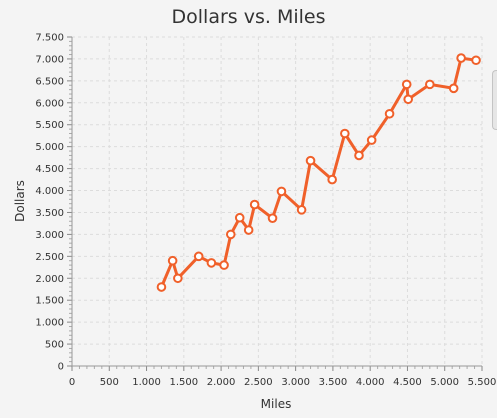 This screenshot has height=418, width=497. What do you see at coordinates (49, 301) in the screenshot?
I see `y-tick-label: 1.500` at bounding box center [49, 301].